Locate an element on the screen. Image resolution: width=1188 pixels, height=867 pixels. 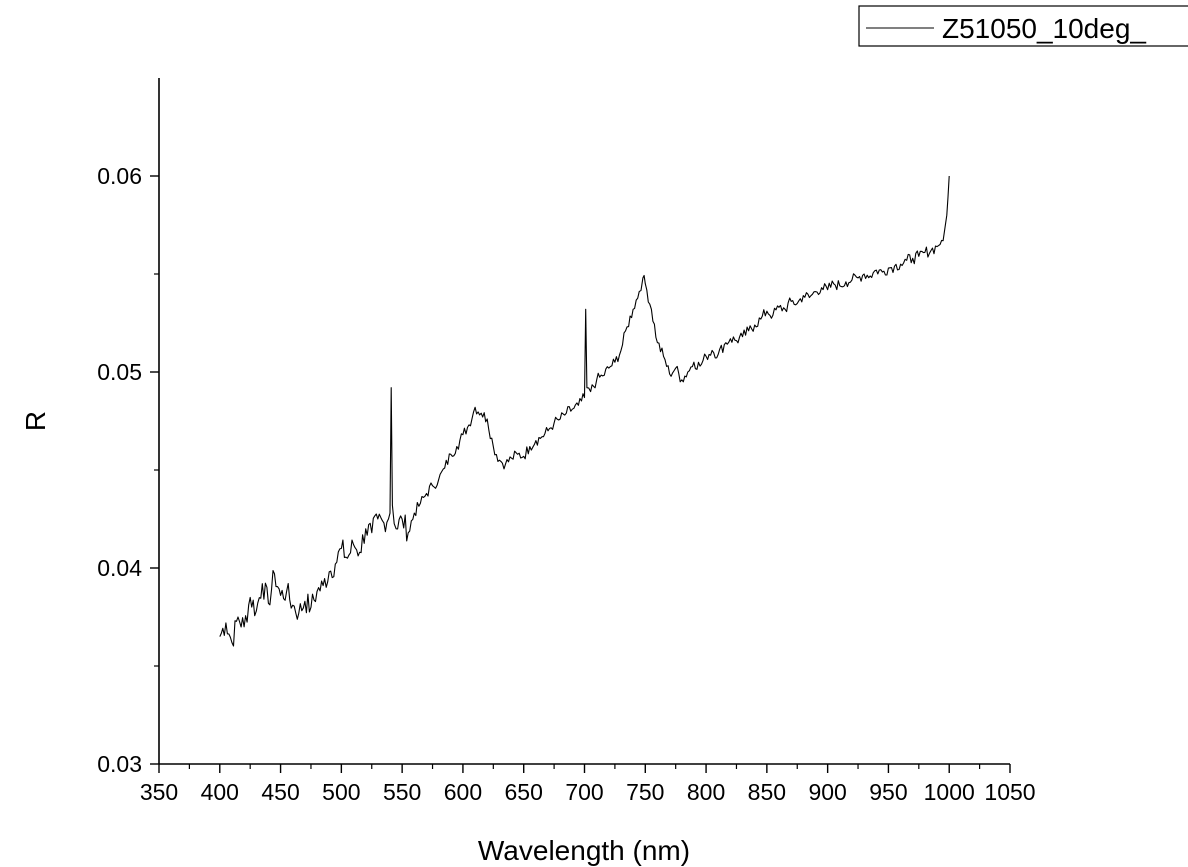
x-tick-label: 850 is located at coordinates (767, 792).